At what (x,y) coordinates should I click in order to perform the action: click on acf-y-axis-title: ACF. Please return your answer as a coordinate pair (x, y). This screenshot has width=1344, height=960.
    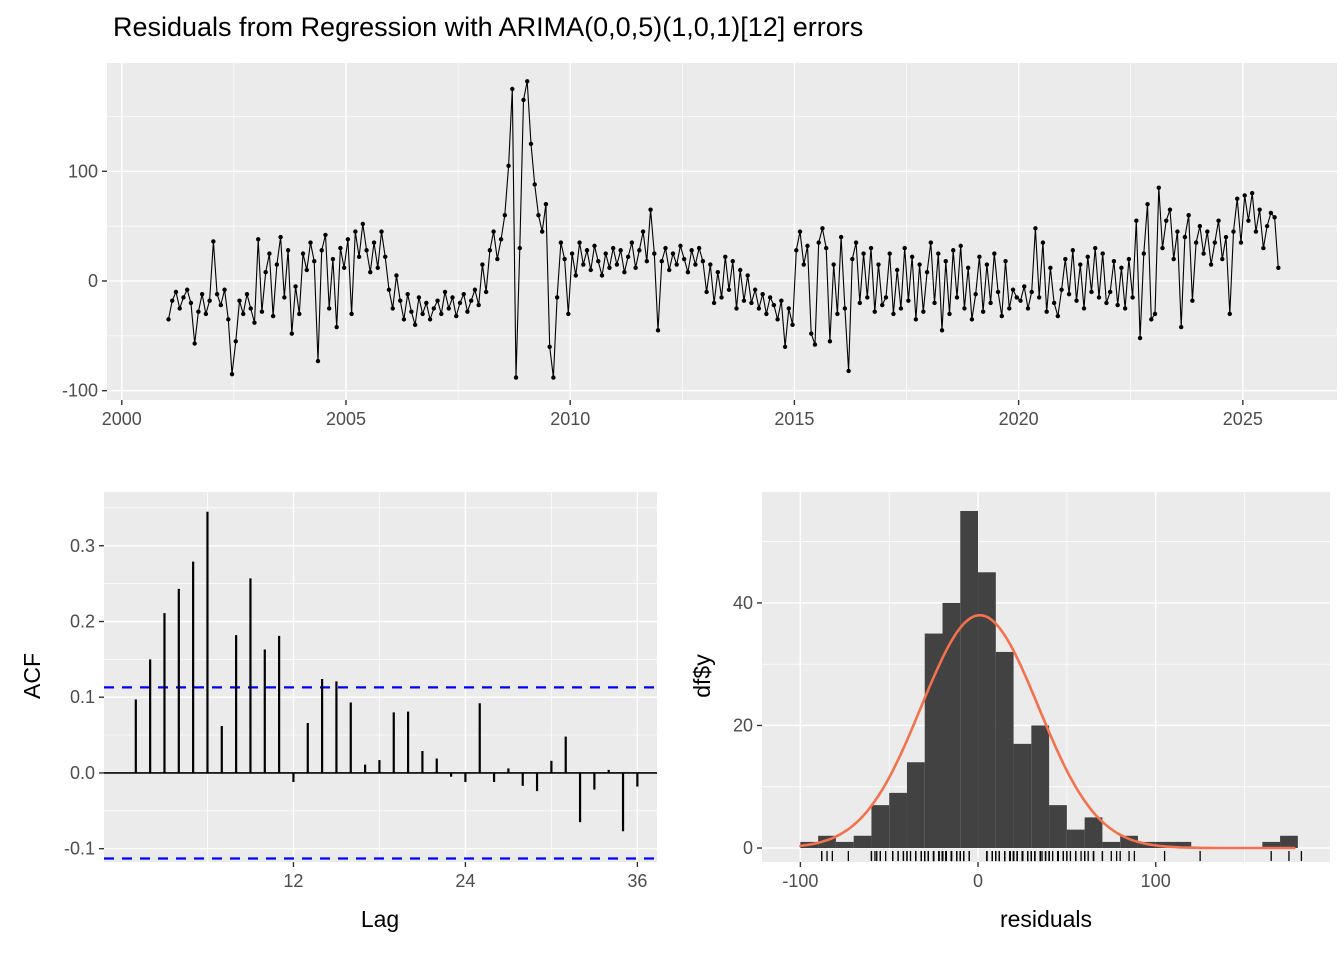
    Looking at the image, I should click on (32, 676).